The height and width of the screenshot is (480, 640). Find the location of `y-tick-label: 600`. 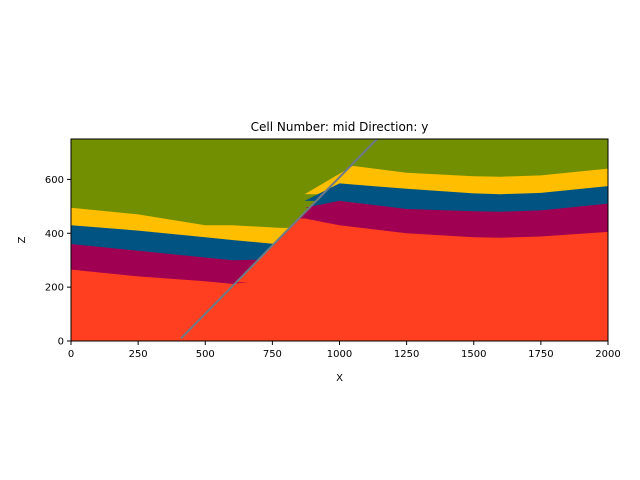

y-tick-label: 600 is located at coordinates (54, 180).